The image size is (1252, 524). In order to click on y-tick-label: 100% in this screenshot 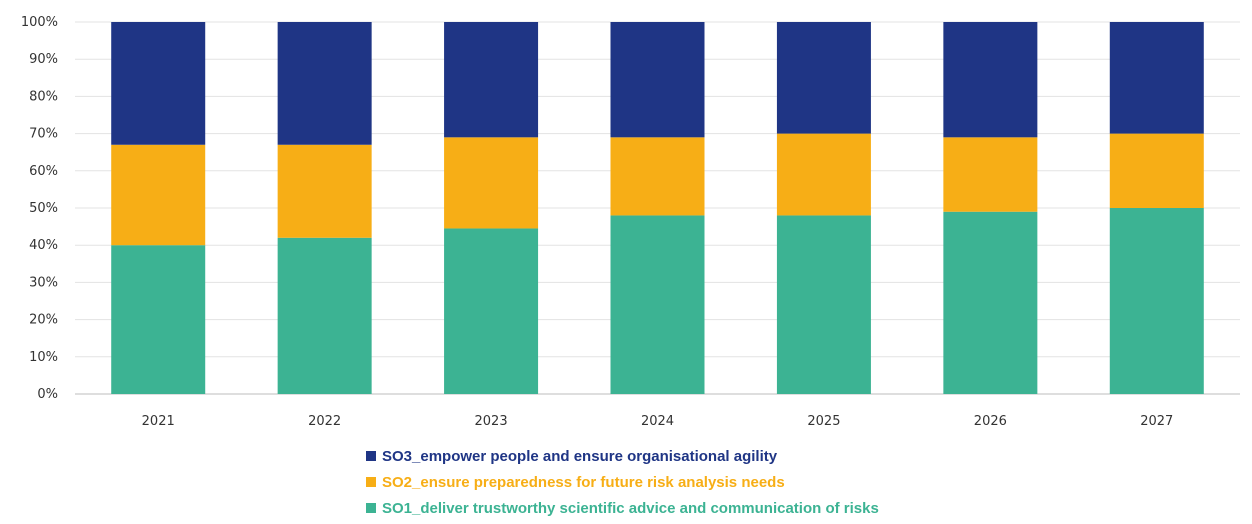, I will do `click(39, 22)`.